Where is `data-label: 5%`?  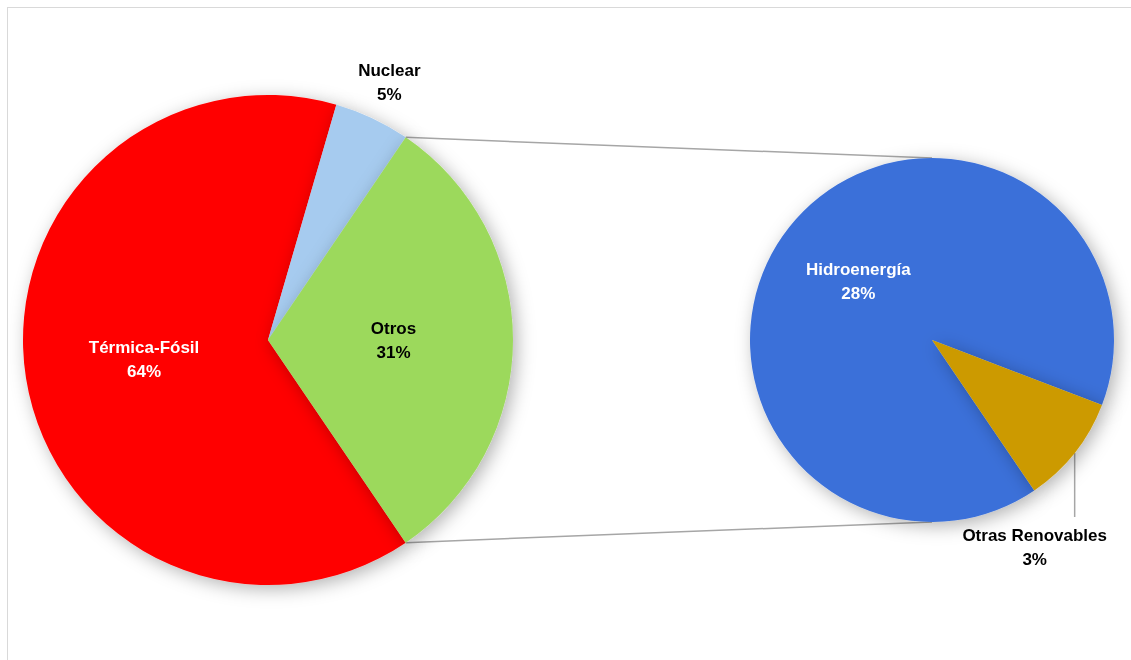
data-label: 5% is located at coordinates (389, 94).